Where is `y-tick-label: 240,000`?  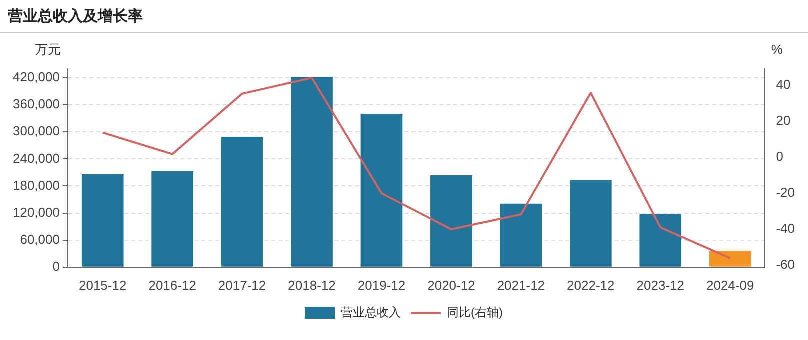
y-tick-label: 240,000 is located at coordinates (36, 158).